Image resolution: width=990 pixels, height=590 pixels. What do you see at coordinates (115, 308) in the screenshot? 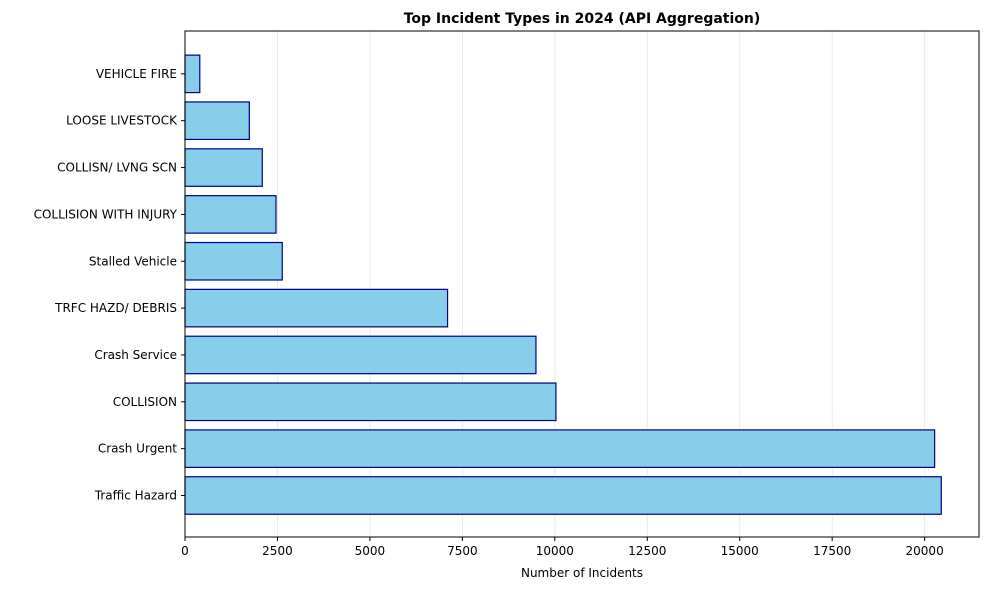
I see `y-tick-label: TRFC HAZD/ DEBRIS` at bounding box center [115, 308].